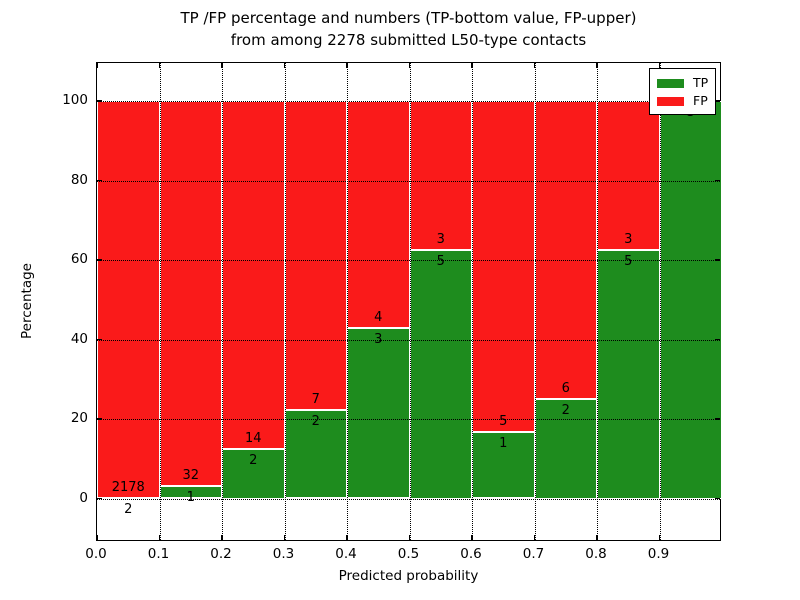 This screenshot has width=800, height=600. I want to click on y-tick-label: 20, so click(79, 418).